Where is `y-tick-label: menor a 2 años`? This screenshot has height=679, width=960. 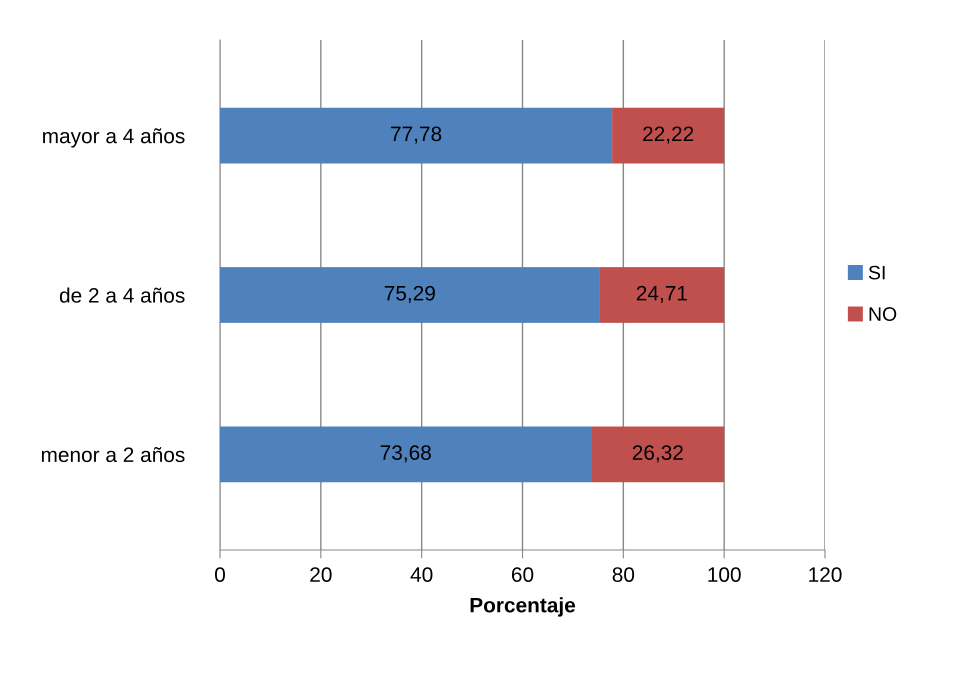
y-tick-label: menor a 2 años is located at coordinates (113, 454).